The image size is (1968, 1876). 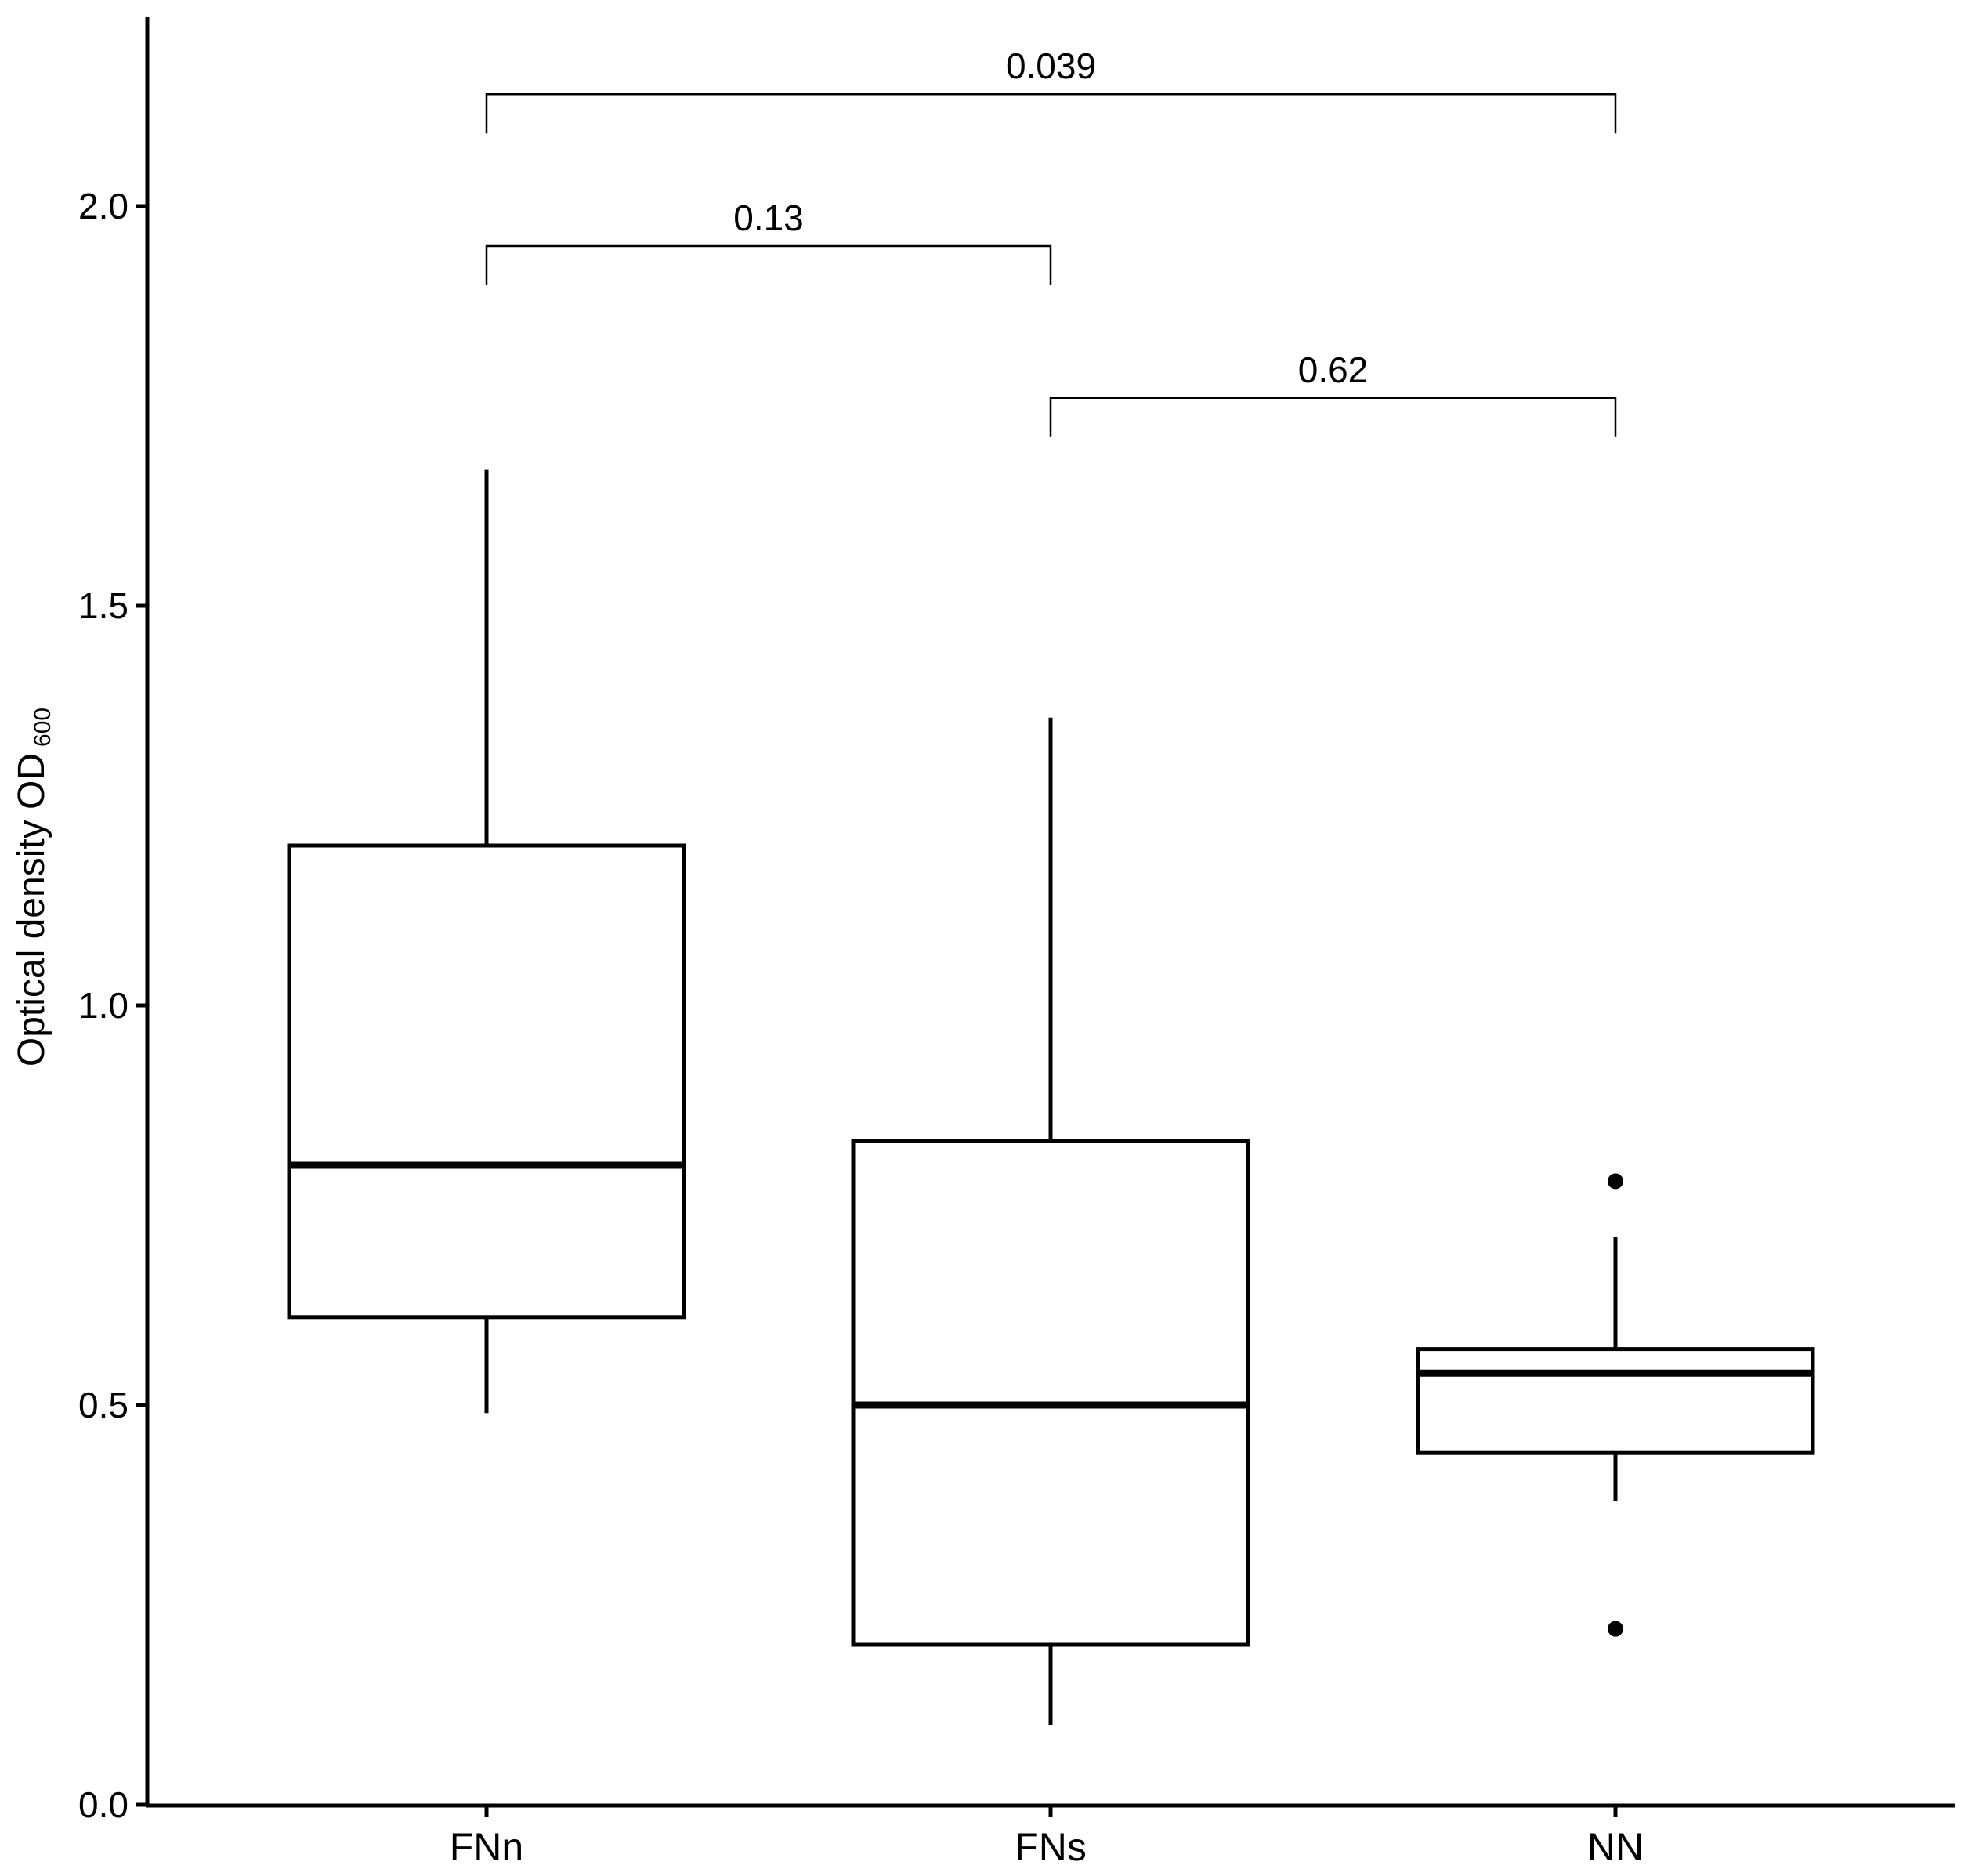 I want to click on comparison-FNs-NN: 0.62, so click(x=1333, y=393).